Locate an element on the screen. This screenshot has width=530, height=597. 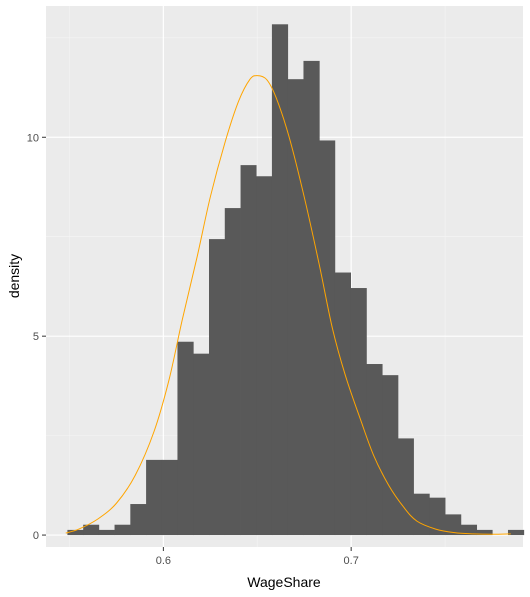
x-axis-title: WageShare is located at coordinates (284, 582).